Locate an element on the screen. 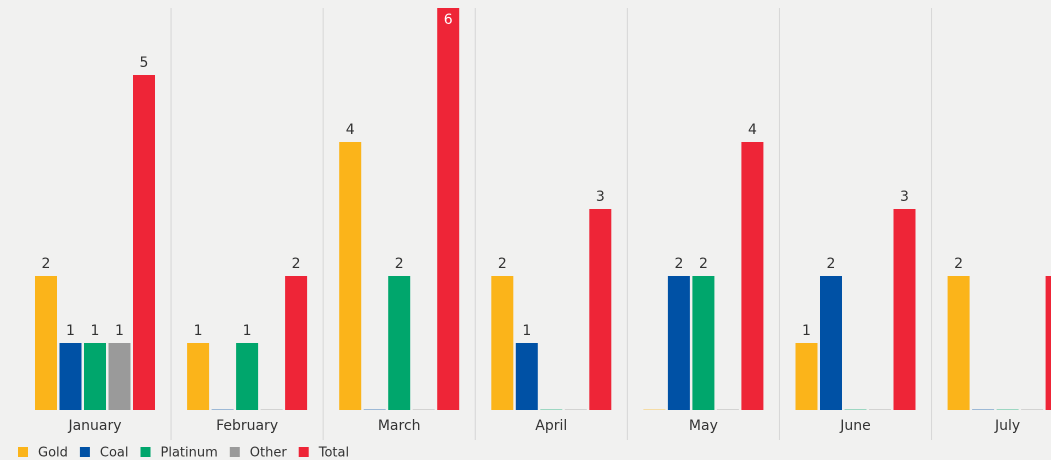 This screenshot has height=460, width=1051. value-label: 6 is located at coordinates (448, 20).